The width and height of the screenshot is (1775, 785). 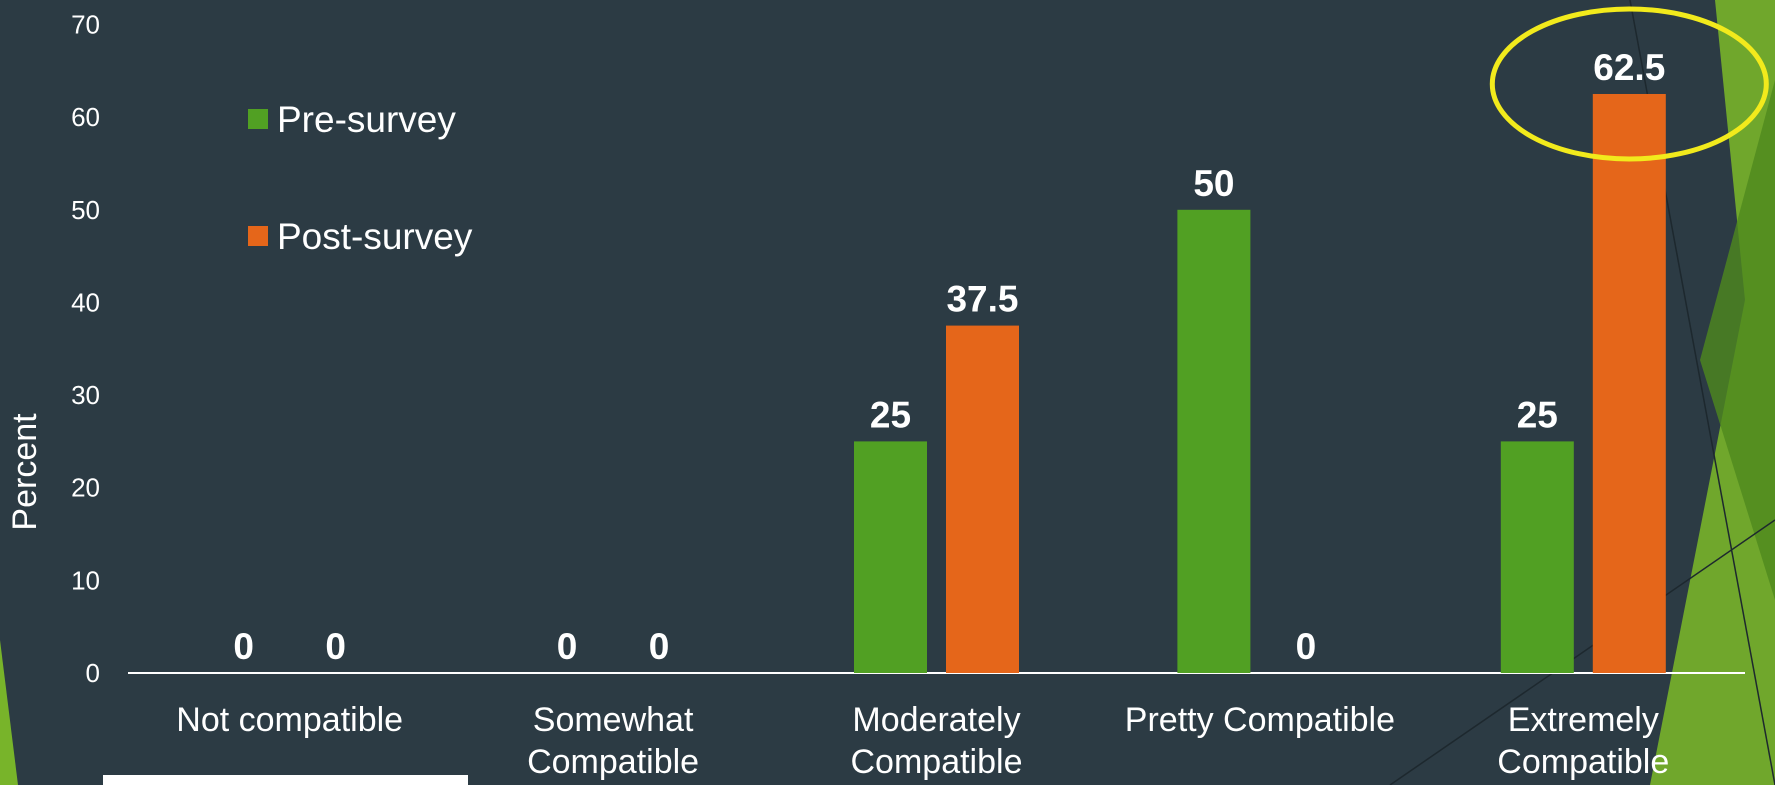 What do you see at coordinates (9, 712) in the screenshot?
I see `decorative-stripe-left` at bounding box center [9, 712].